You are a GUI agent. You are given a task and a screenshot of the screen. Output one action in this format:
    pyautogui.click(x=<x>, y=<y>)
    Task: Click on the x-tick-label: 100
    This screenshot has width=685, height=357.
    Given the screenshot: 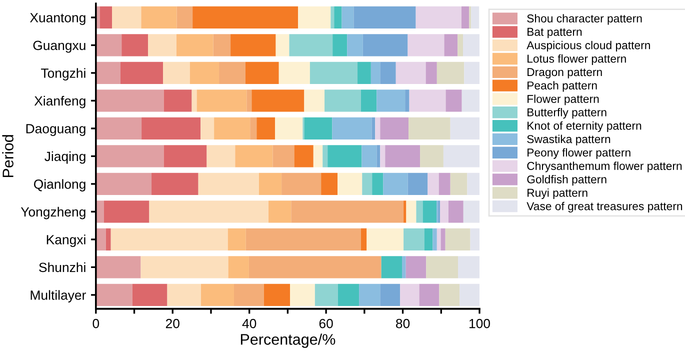 What is the action you would take?
    pyautogui.click(x=480, y=323)
    